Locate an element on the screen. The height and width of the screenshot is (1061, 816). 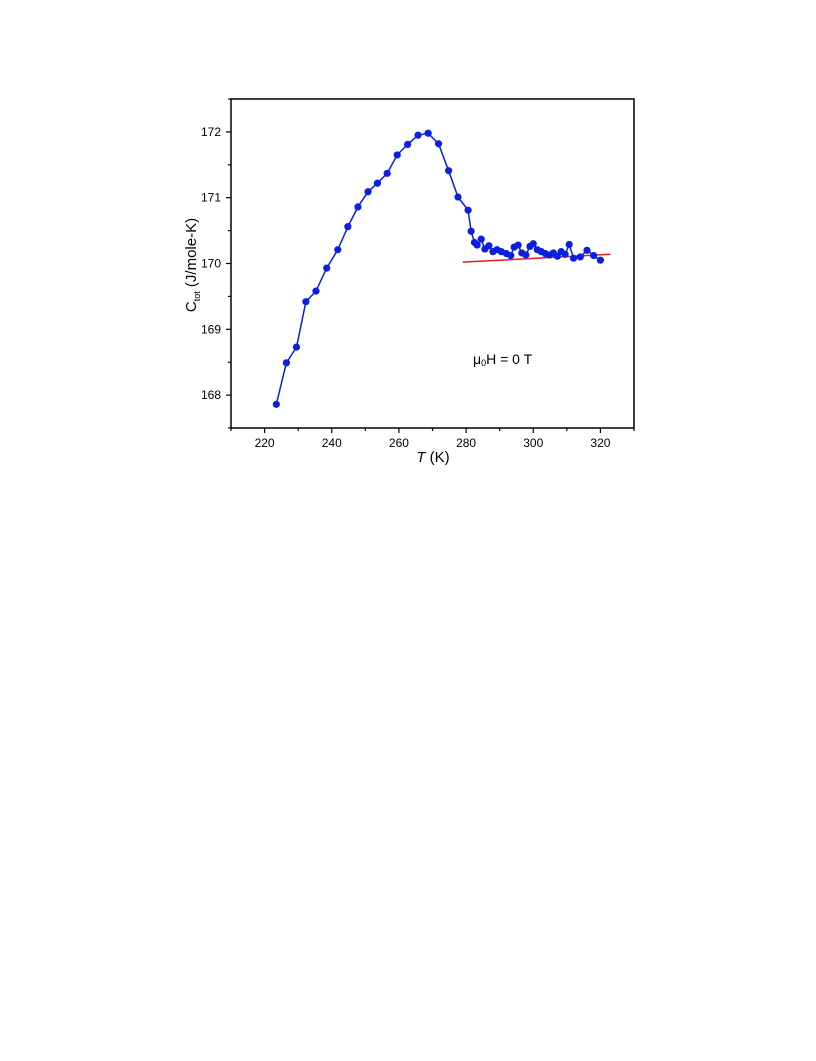
x-tick-label: 220 is located at coordinates (265, 443).